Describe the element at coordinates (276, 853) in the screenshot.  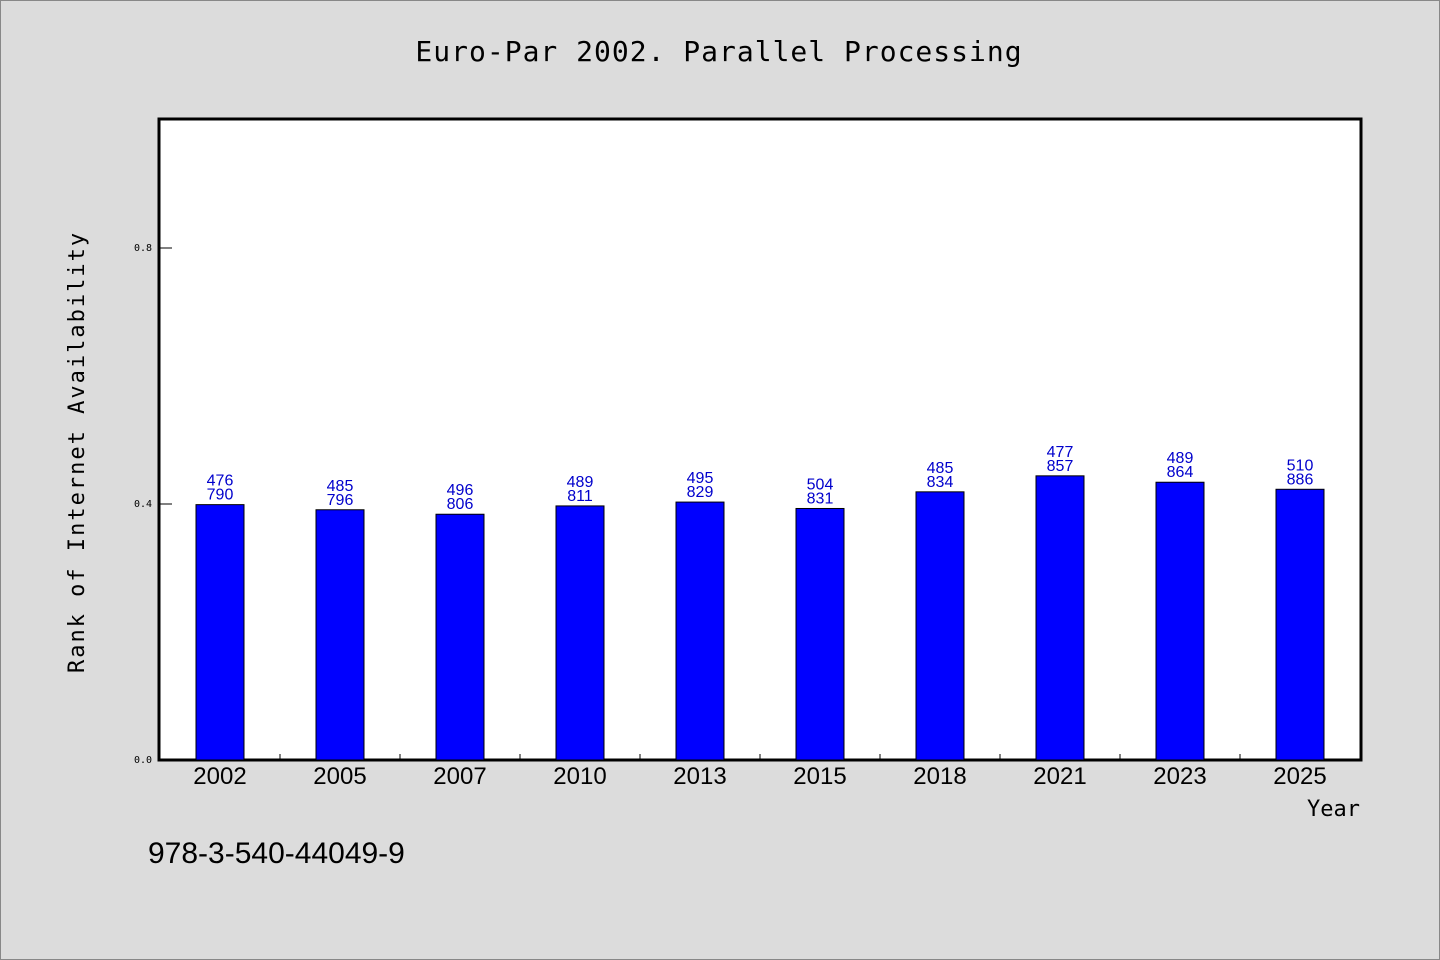
I see `isbn-text: 978-3-540-44049-9` at that location.